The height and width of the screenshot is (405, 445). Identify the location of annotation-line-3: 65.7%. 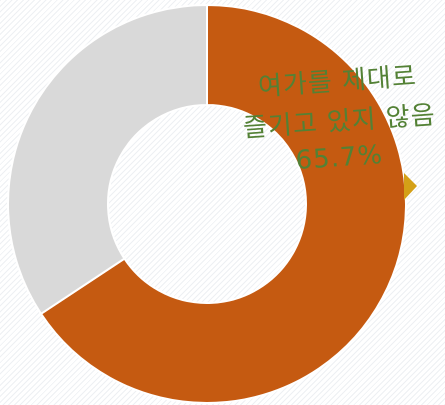
(339, 158).